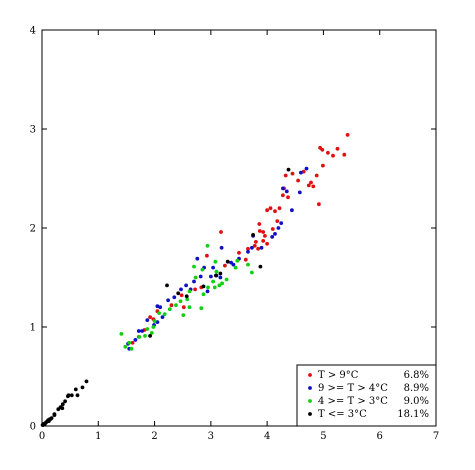  Describe the element at coordinates (338, 375) in the screenshot. I see `legend-label: T > 9°C` at that location.